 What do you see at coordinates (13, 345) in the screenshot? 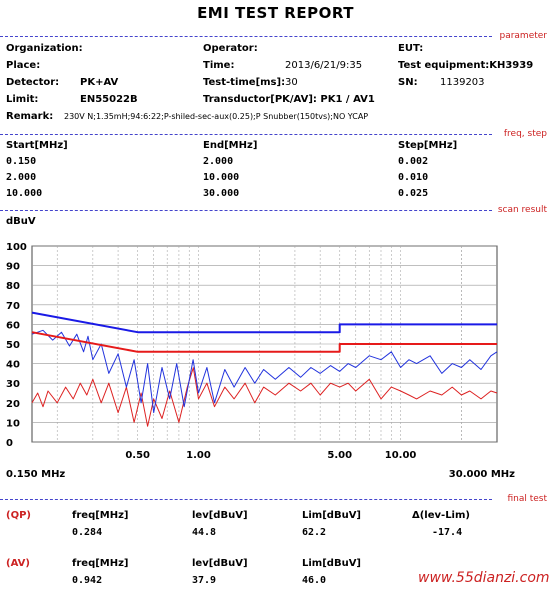
I see `y-tick-label: 50` at bounding box center [13, 345].